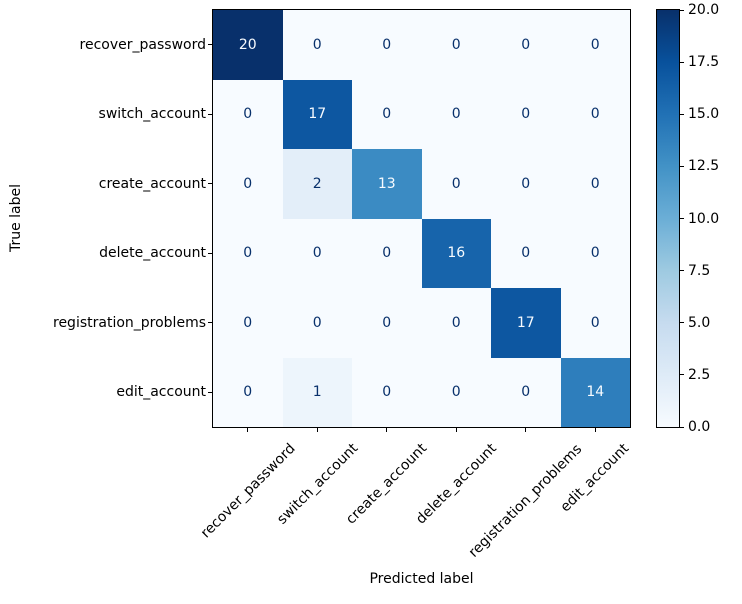  I want to click on colorbar-tick-label: 12.5, so click(704, 166).